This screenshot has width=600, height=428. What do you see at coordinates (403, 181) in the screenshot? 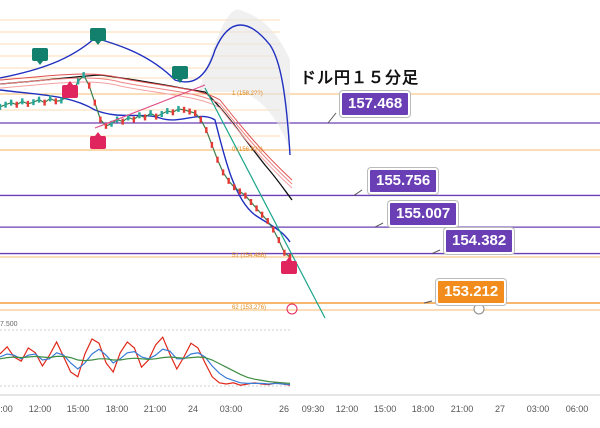
I see `level-label: 155.756` at bounding box center [403, 181].